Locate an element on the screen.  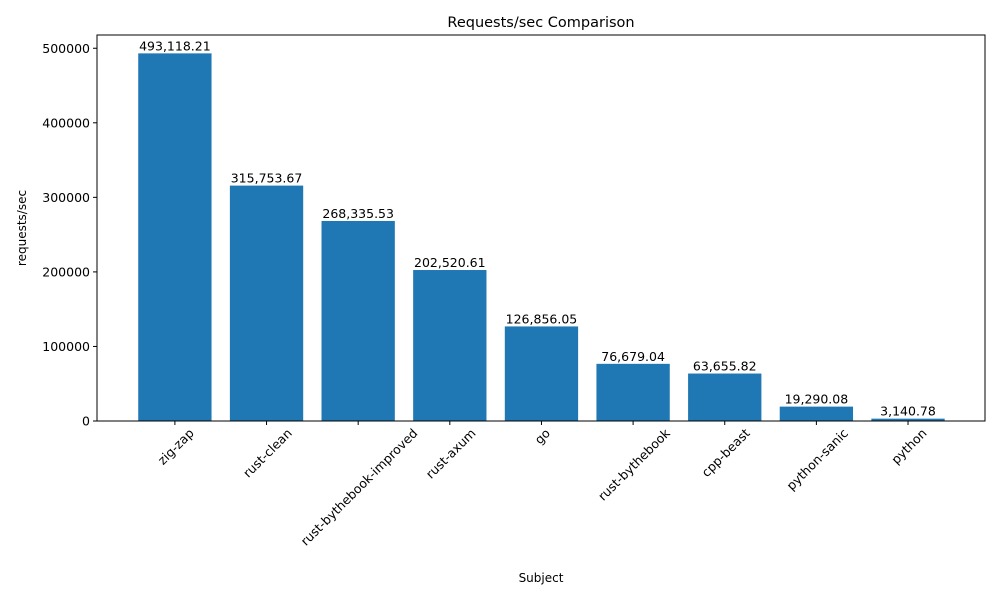
y-axis-label: requests/sec is located at coordinates (22, 228).